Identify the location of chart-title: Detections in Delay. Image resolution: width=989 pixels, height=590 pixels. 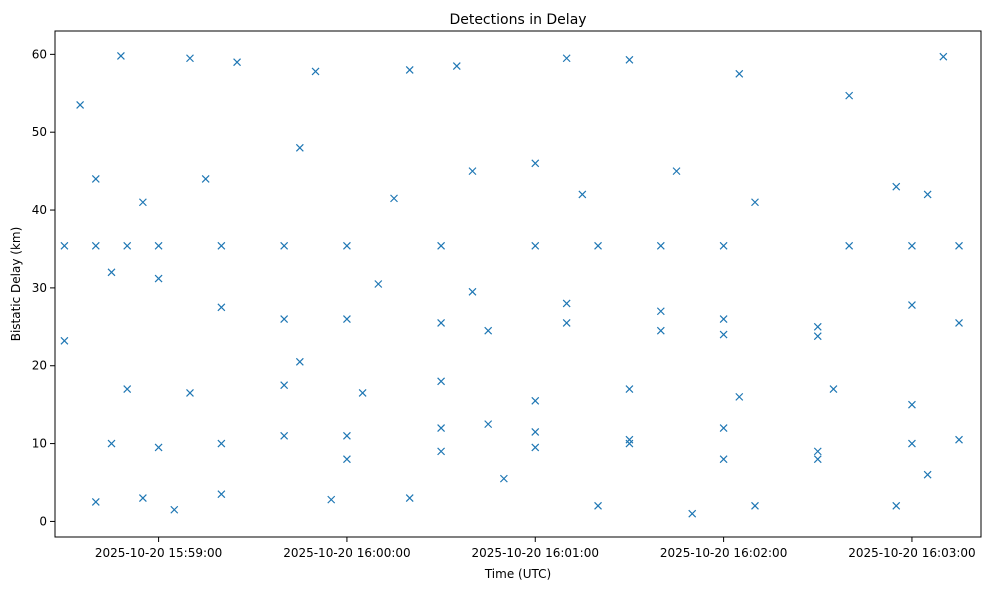
(517, 20).